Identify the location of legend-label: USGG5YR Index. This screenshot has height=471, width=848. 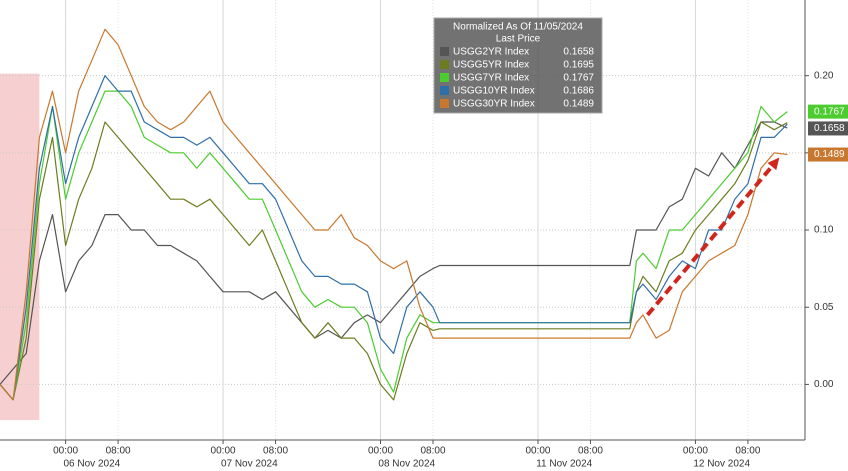
(491, 65).